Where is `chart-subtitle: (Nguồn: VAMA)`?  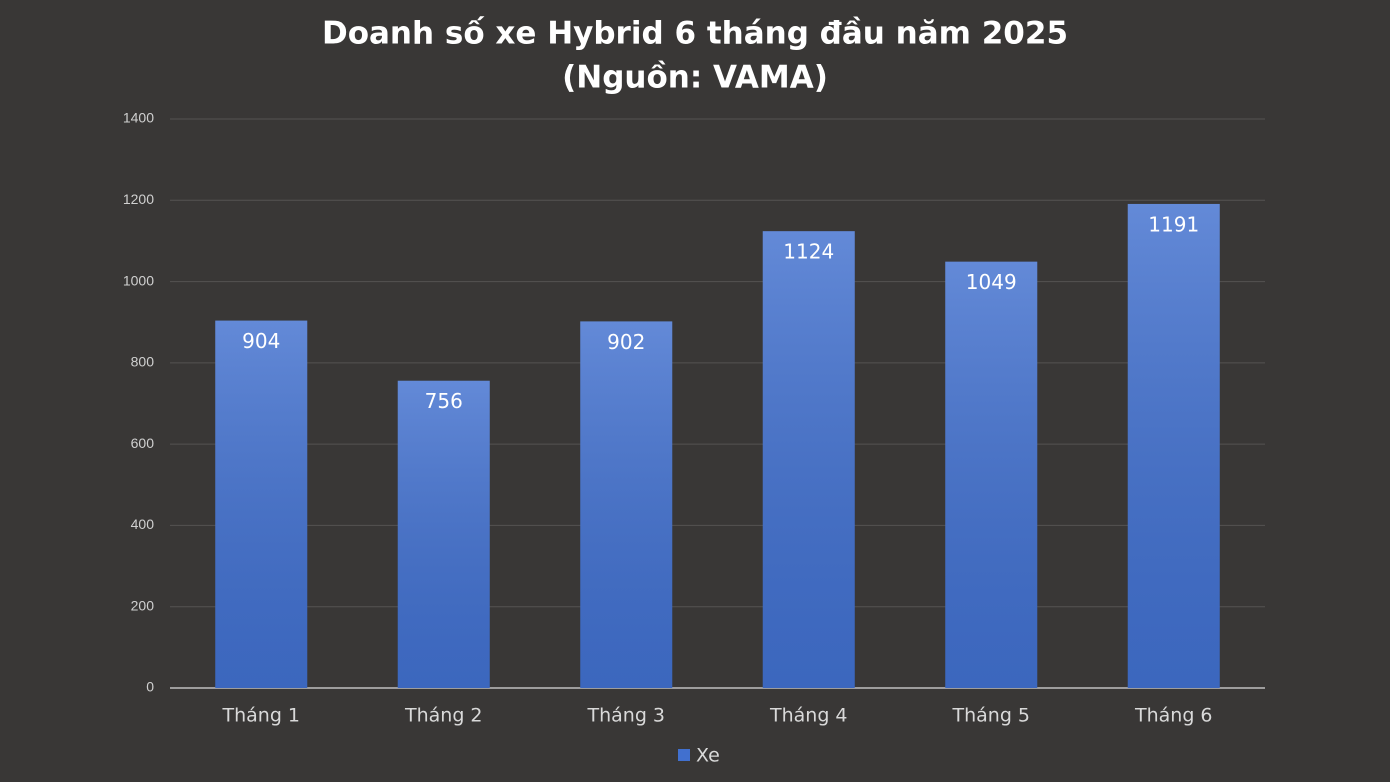
chart-subtitle: (Nguồn: VAMA) is located at coordinates (695, 78).